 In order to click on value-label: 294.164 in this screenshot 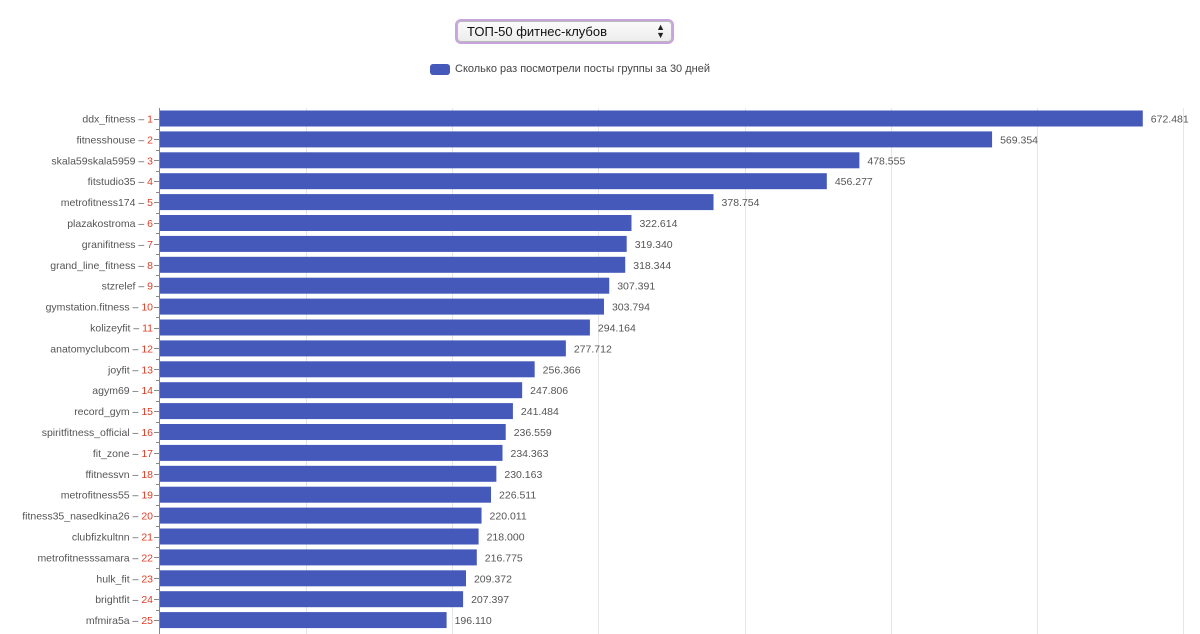, I will do `click(617, 329)`.